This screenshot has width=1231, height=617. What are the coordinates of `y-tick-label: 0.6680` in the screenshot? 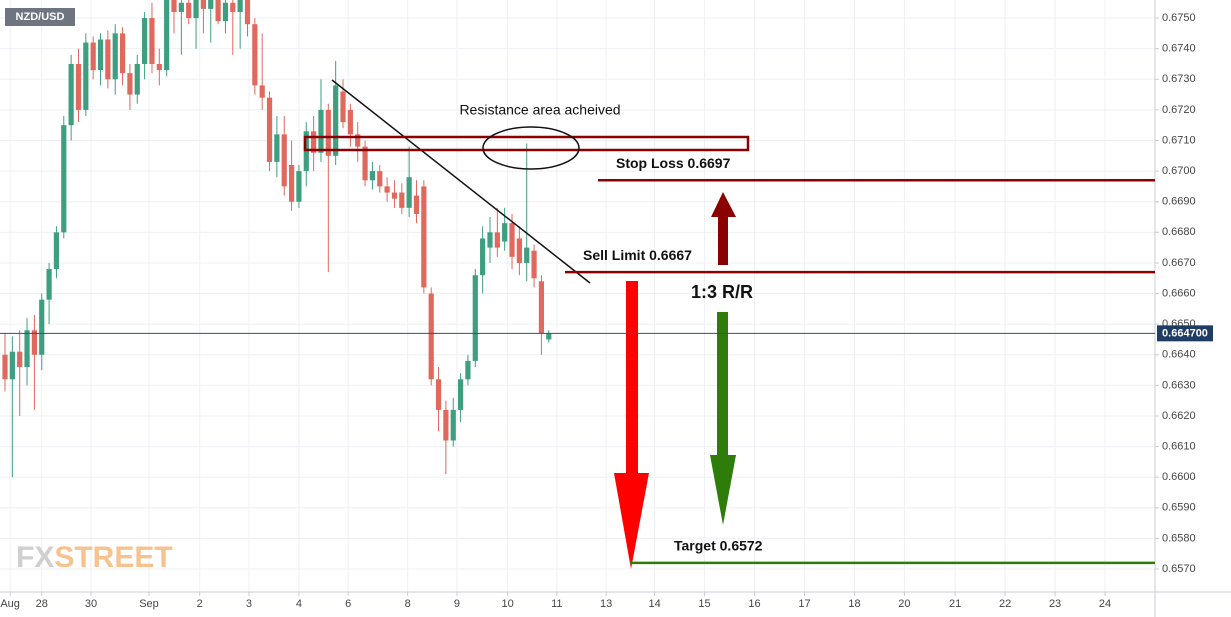 It's located at (1179, 232).